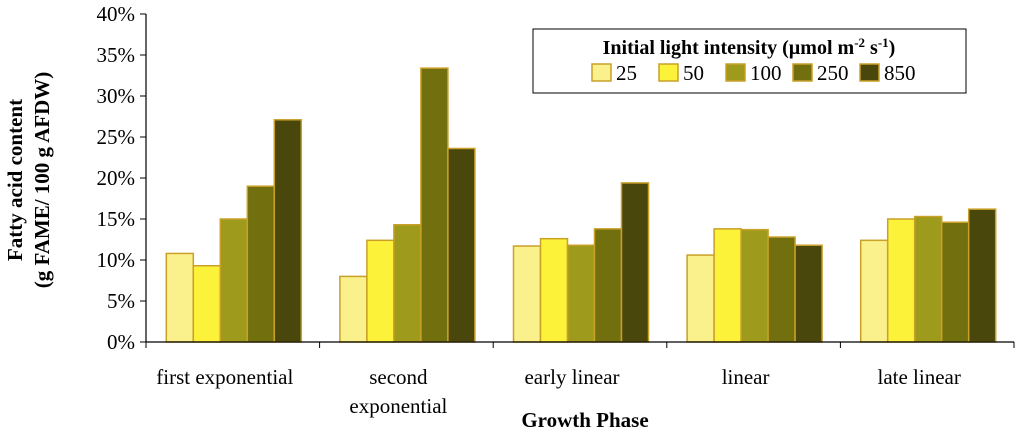 Image resolution: width=1024 pixels, height=434 pixels. I want to click on y-tick-label: 0%, so click(121, 342).